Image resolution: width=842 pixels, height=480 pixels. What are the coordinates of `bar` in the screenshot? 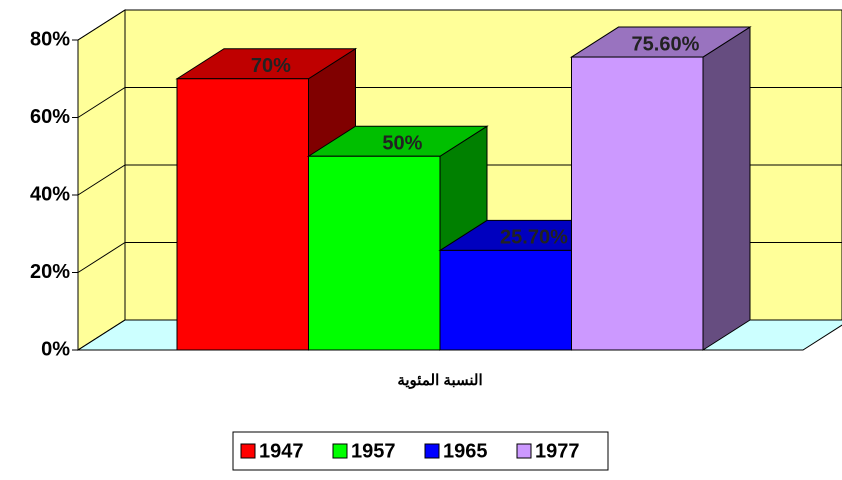 It's located at (660, 188).